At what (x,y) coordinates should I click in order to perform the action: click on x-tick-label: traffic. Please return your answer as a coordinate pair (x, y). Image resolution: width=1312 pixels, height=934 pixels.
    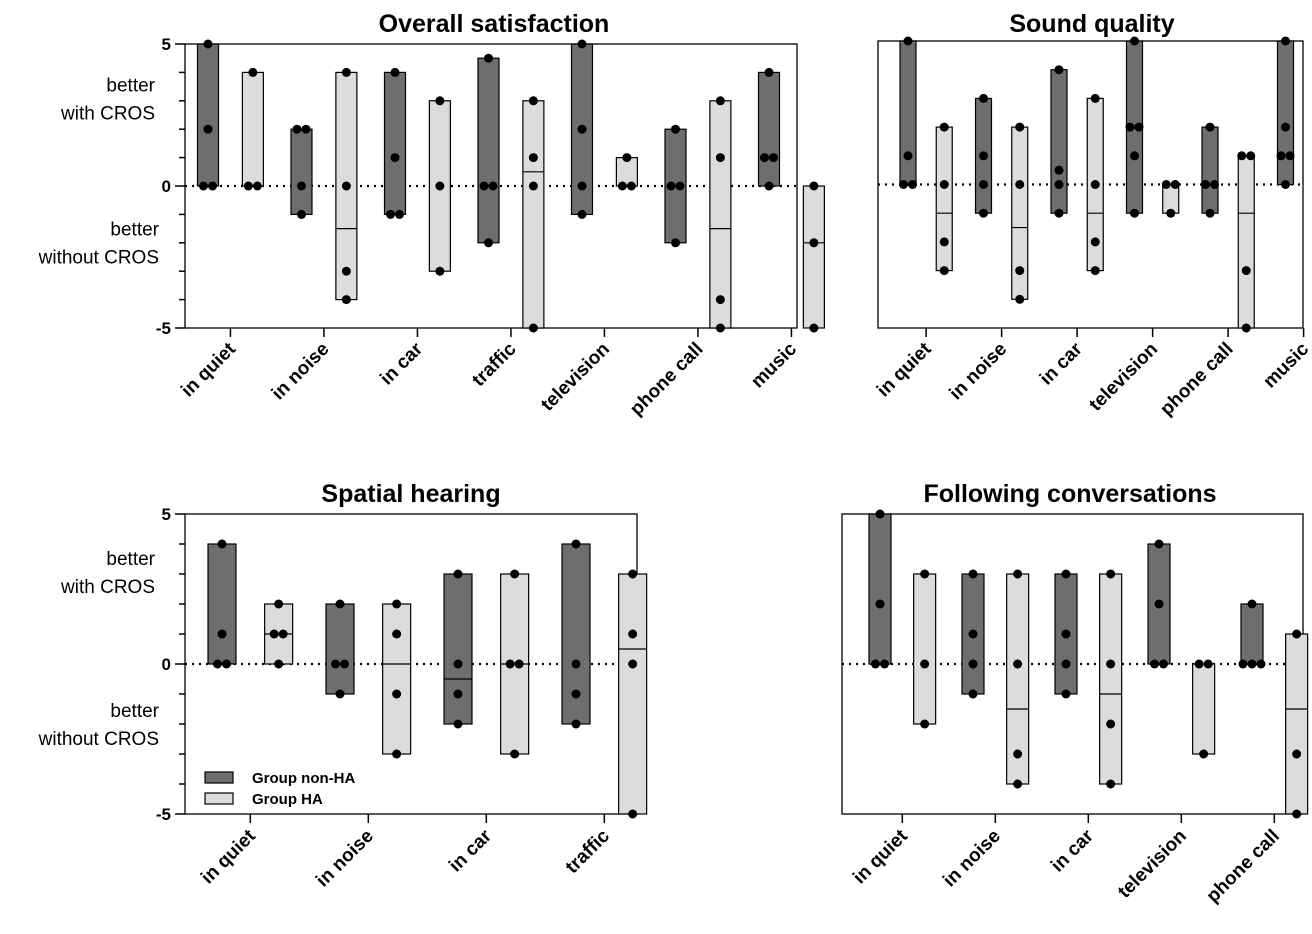
    Looking at the image, I should click on (494, 364).